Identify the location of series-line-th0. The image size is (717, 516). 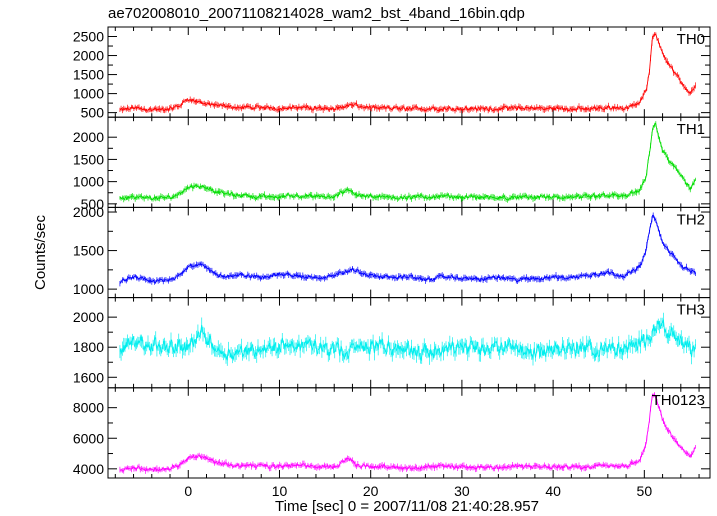
(407, 72).